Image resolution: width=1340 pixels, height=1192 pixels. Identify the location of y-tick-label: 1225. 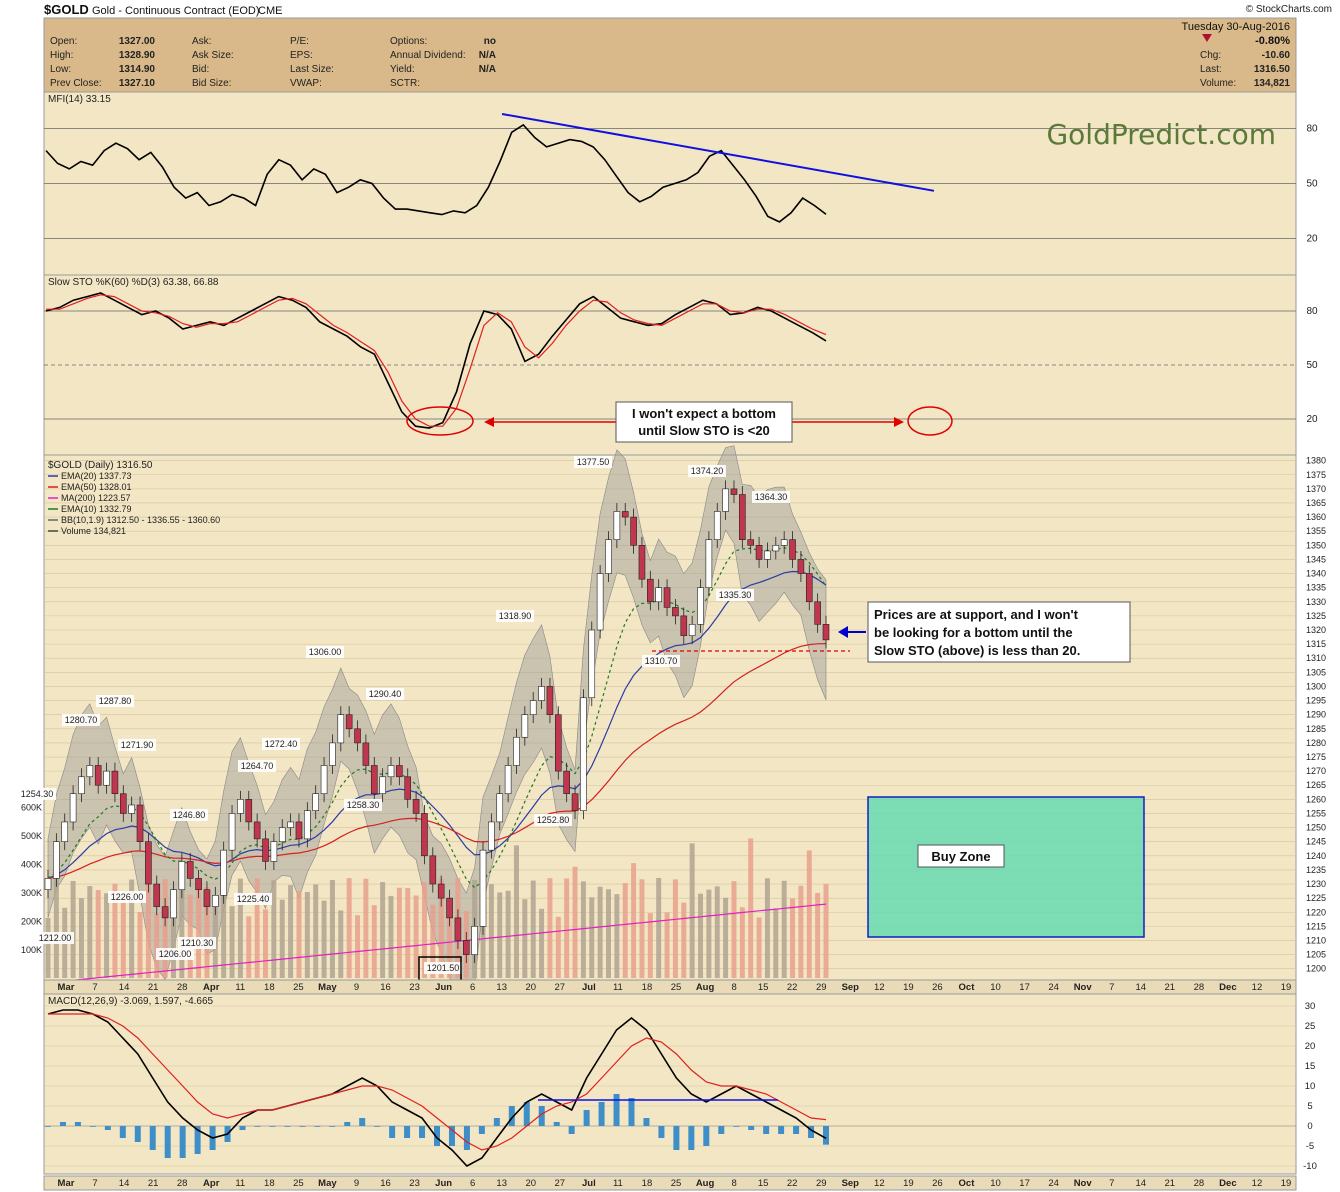
(1316, 898).